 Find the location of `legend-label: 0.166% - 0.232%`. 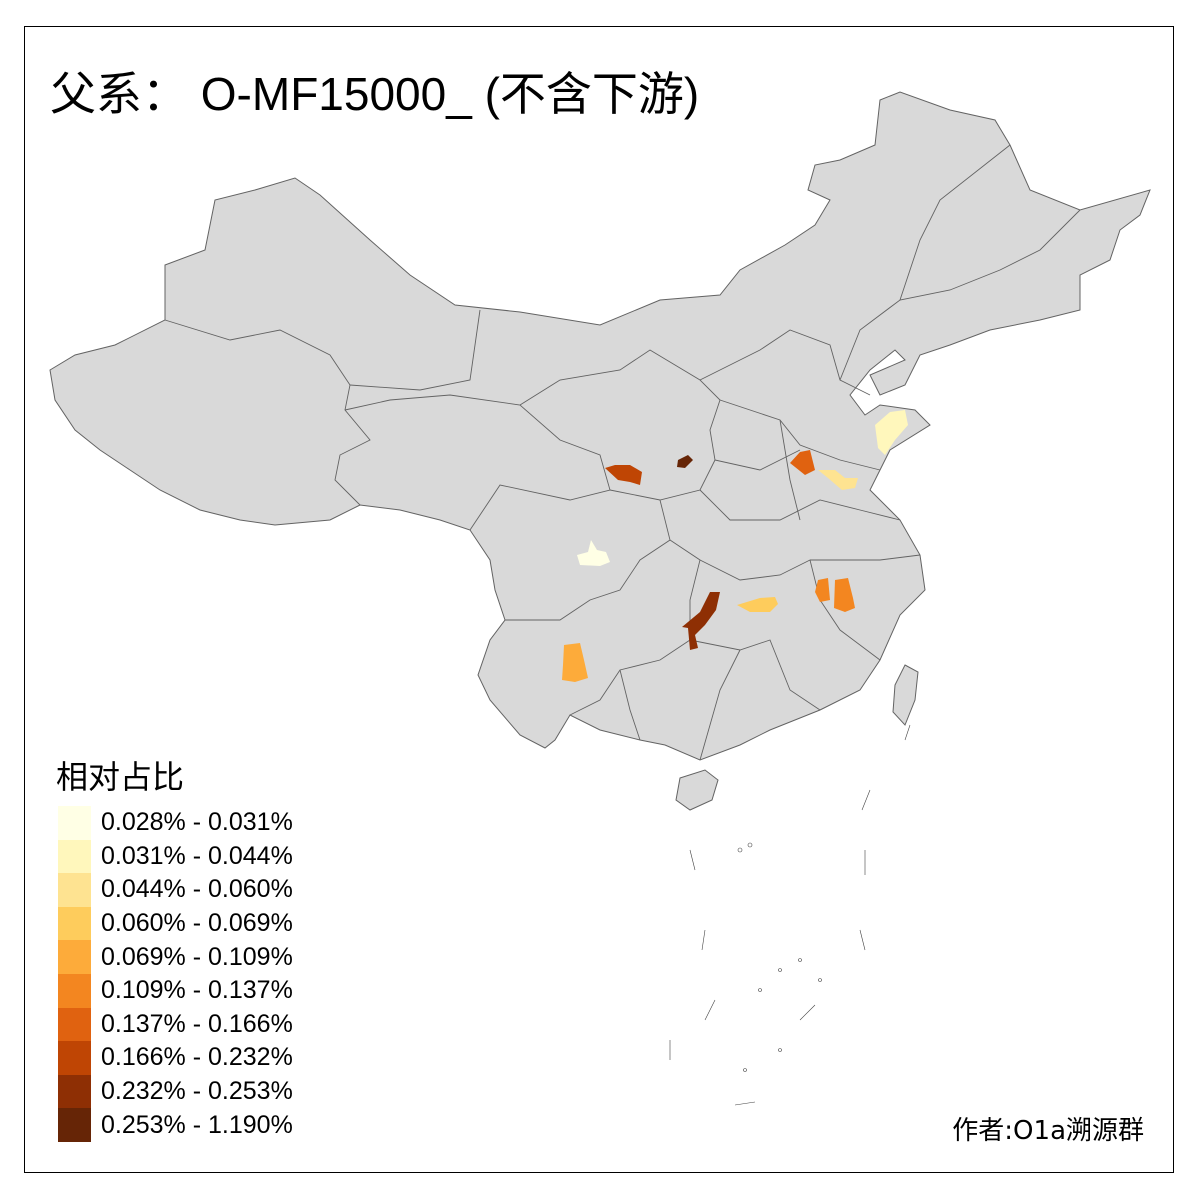

legend-label: 0.166% - 0.232% is located at coordinates (197, 1057).